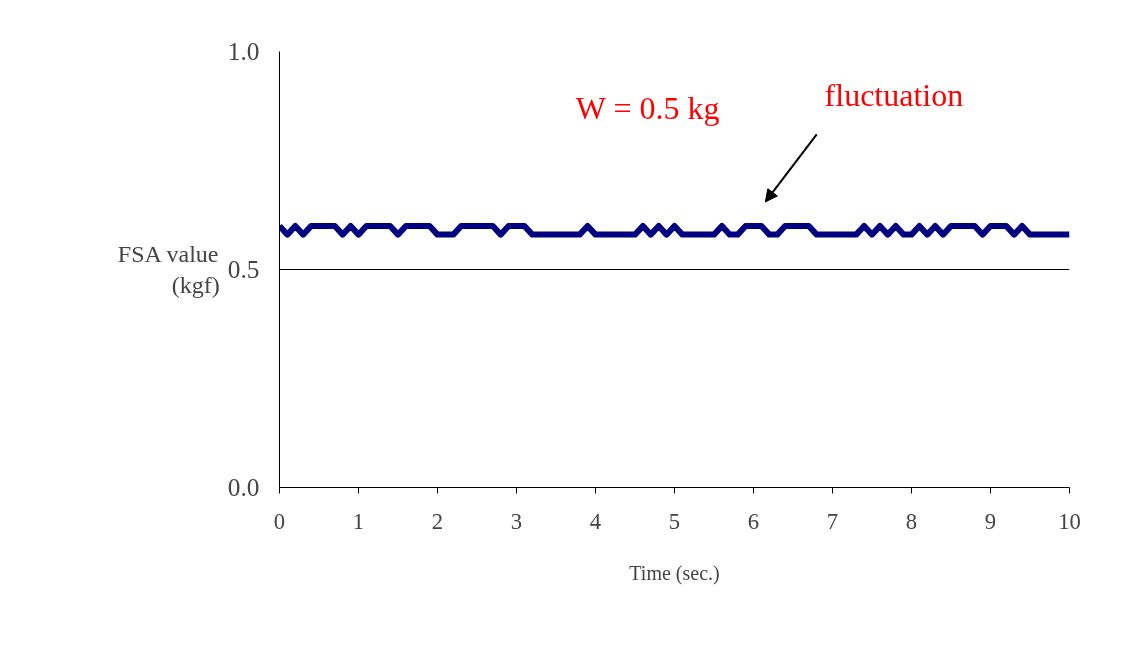  What do you see at coordinates (168, 269) in the screenshot?
I see `y-axis-title: FSA value (kgf)` at bounding box center [168, 269].